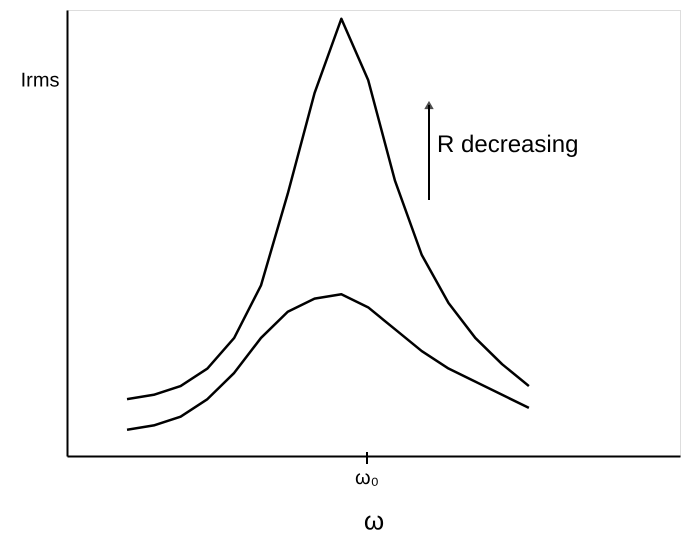 Image resolution: width=700 pixels, height=544 pixels. I want to click on y-axis-title: Irms, so click(40, 81).